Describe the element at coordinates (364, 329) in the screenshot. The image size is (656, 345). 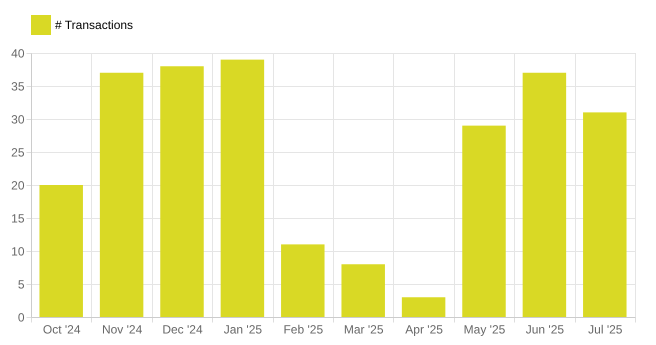
I see `x-tick-label: Mar '25` at that location.